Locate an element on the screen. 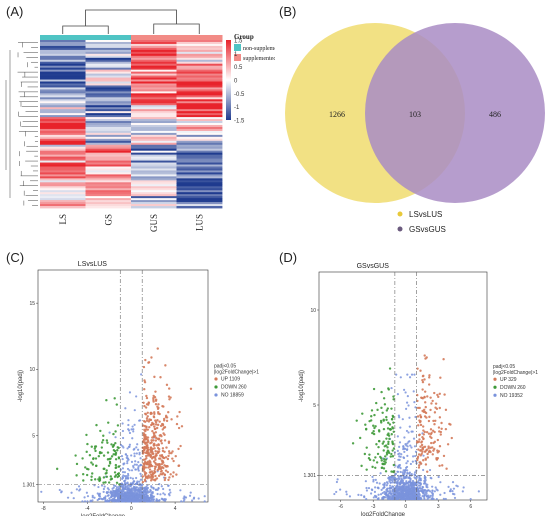  y-tick-label: 5 is located at coordinates (33, 437).